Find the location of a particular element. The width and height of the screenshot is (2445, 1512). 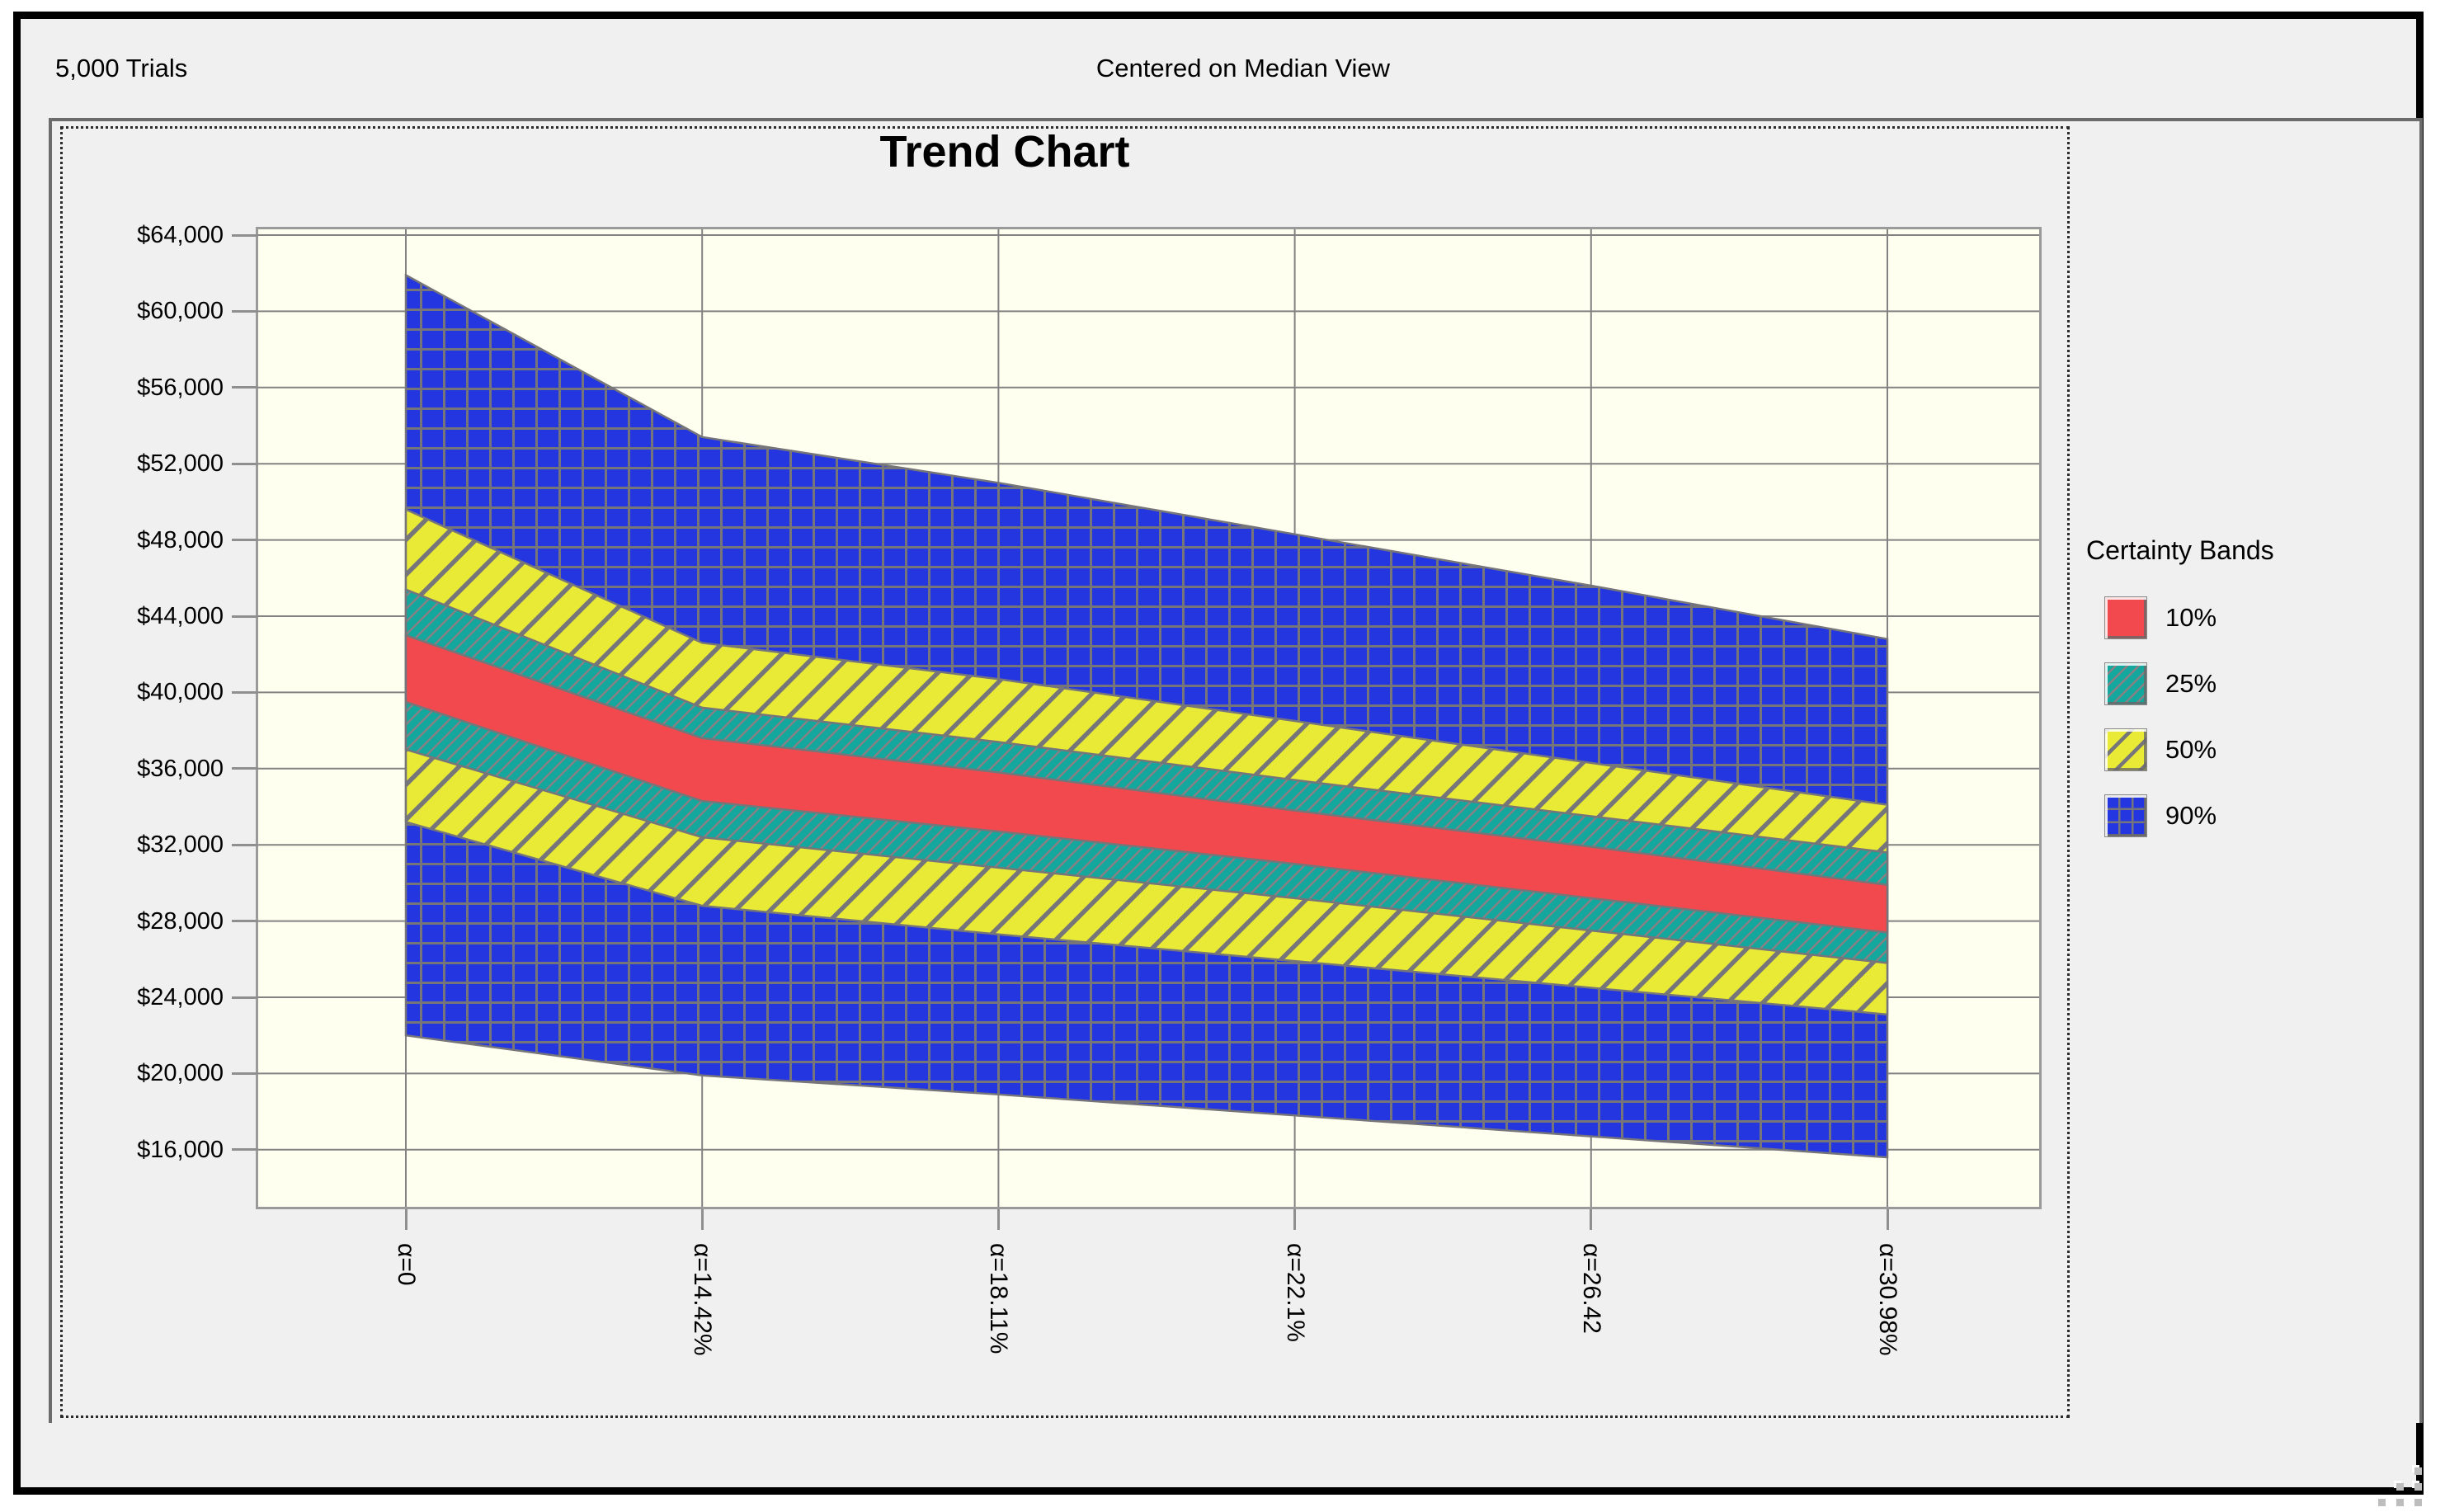

x-axis-label: α=22.1% is located at coordinates (1295, 1292).